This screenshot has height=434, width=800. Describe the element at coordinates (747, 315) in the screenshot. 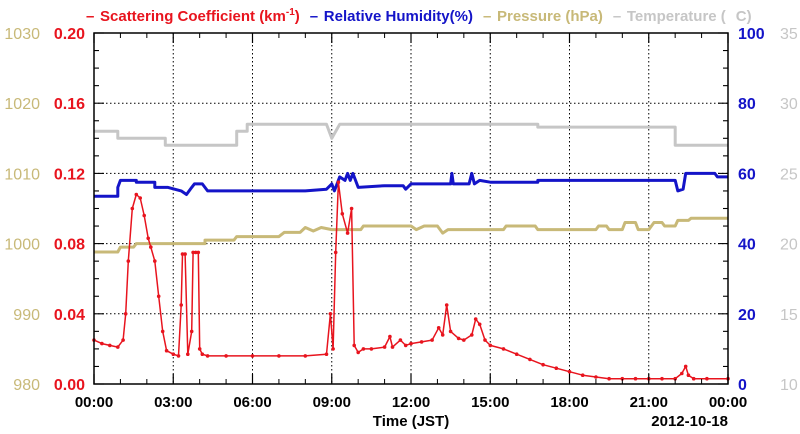

I see `y-tick-label-humidity: 20` at that location.